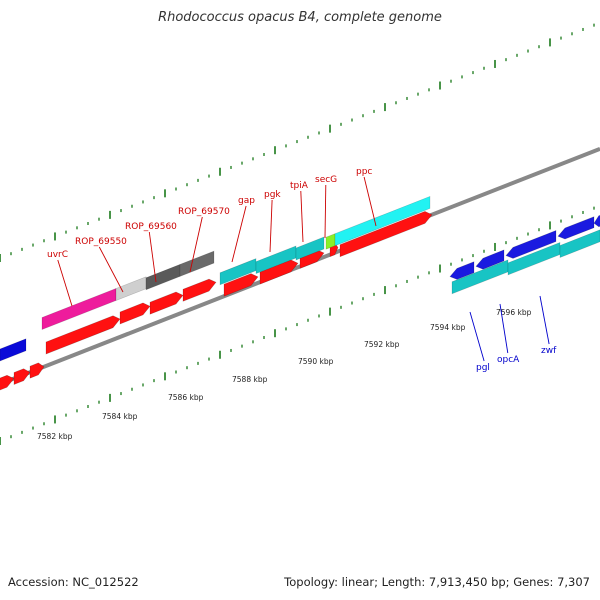 Image resolution: width=600 pixels, height=600 pixels. What do you see at coordinates (272, 195) in the screenshot?
I see `gene-label-forward: pgk` at bounding box center [272, 195].